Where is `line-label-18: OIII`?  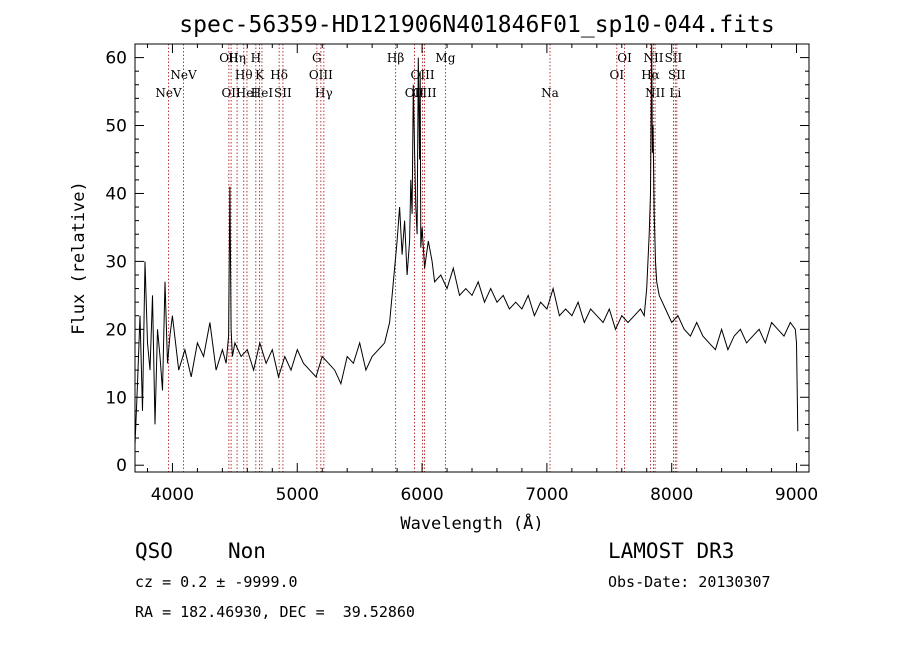
line-label-18: OIII is located at coordinates (425, 93).